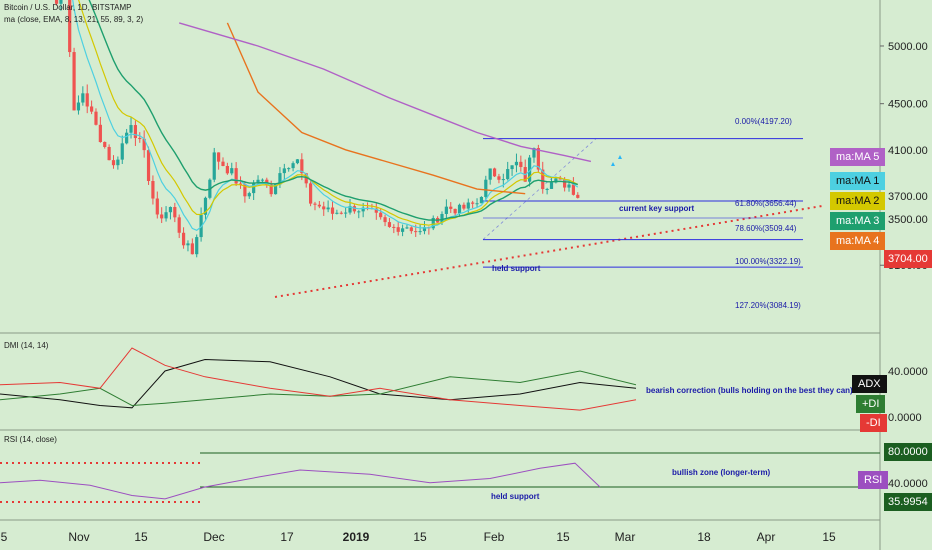 This screenshot has height=550, width=932. I want to click on dmi-line-adx, so click(318, 383).